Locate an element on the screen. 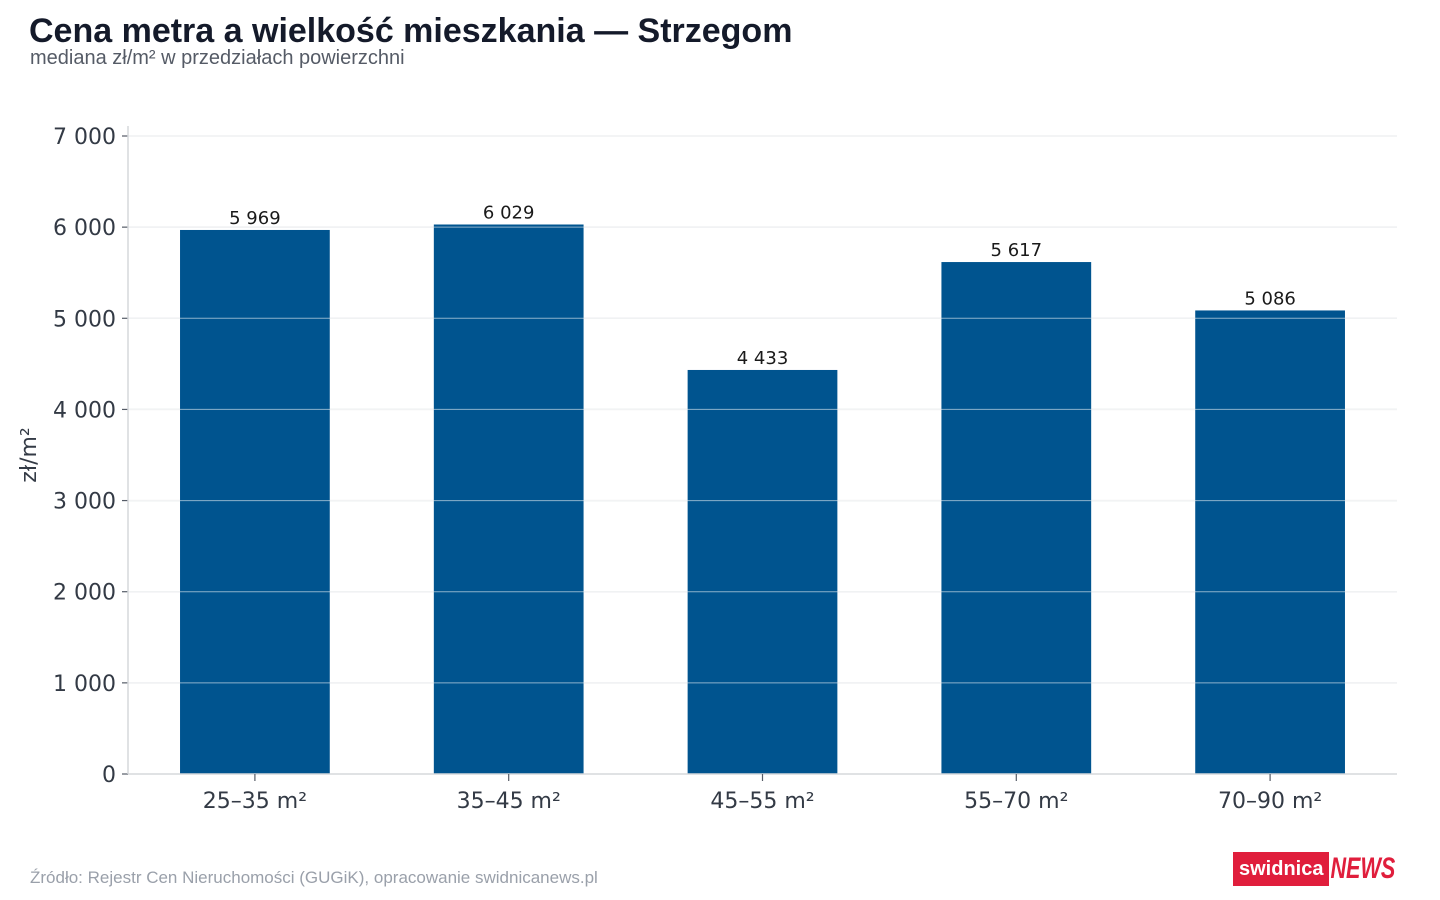  x-tick-label: 25–35 m² is located at coordinates (255, 801).